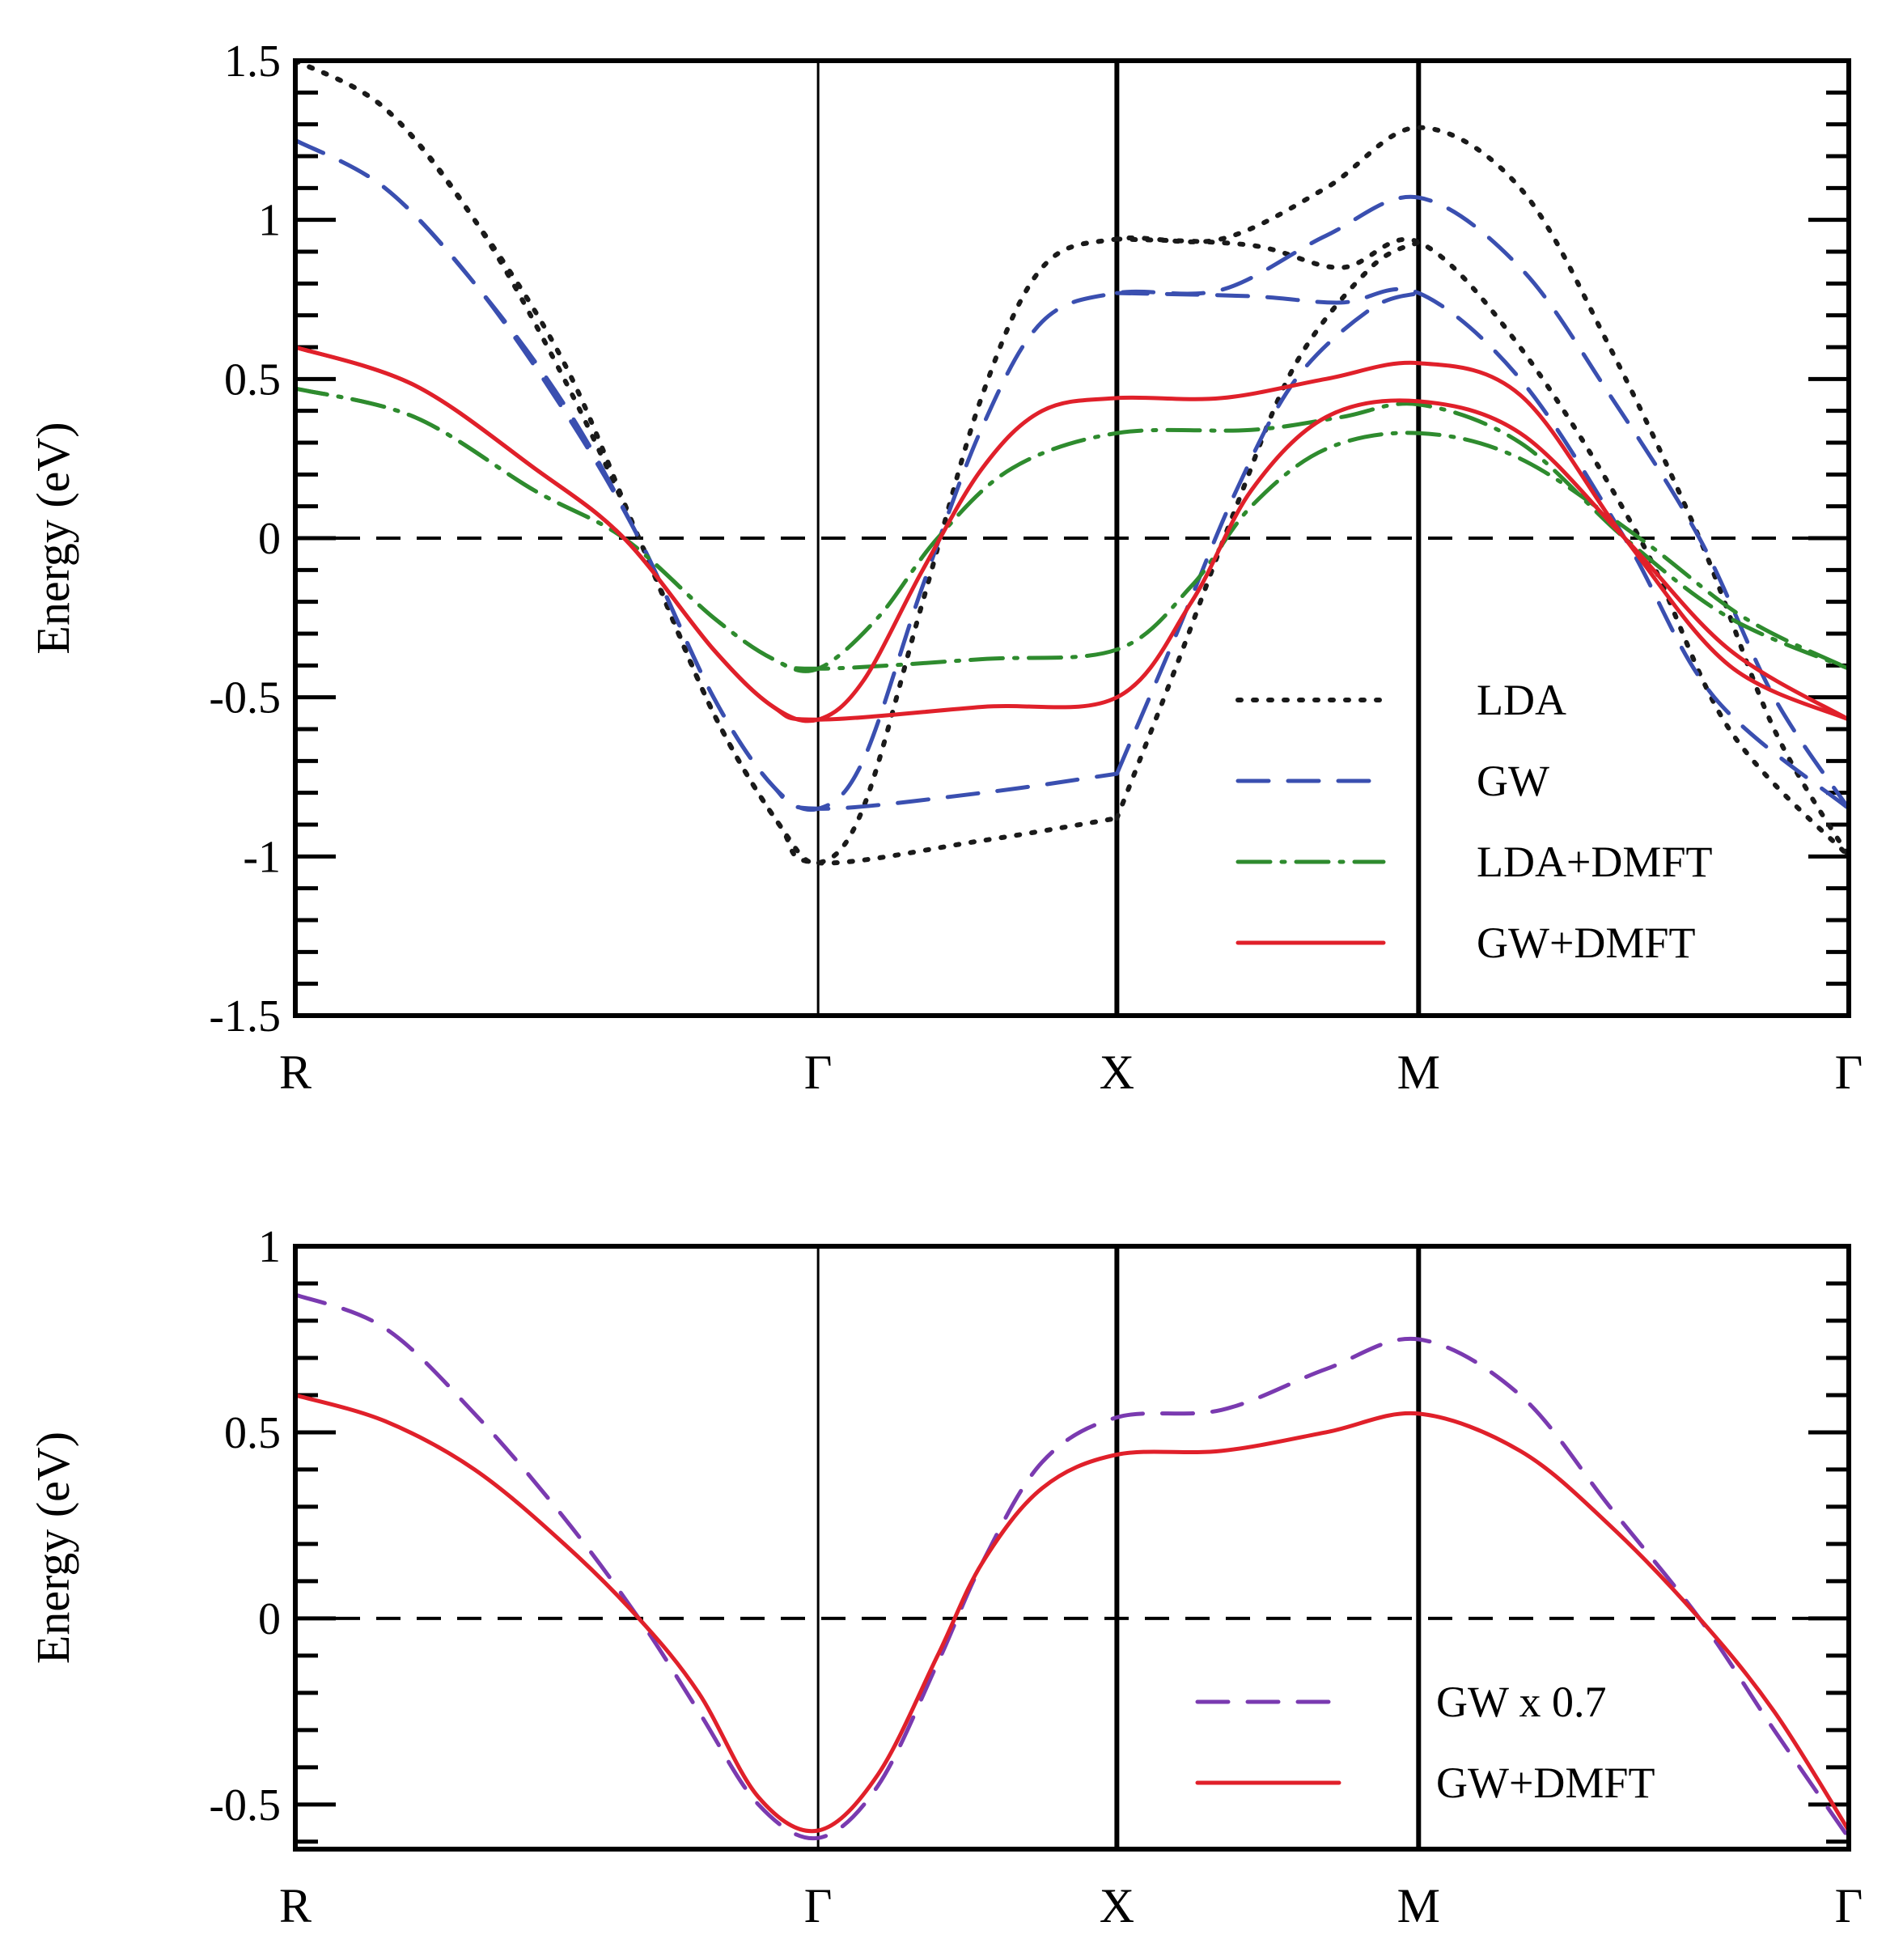 The height and width of the screenshot is (1960, 1886). I want to click on series-line-lda-dmft, so click(1072, 530).